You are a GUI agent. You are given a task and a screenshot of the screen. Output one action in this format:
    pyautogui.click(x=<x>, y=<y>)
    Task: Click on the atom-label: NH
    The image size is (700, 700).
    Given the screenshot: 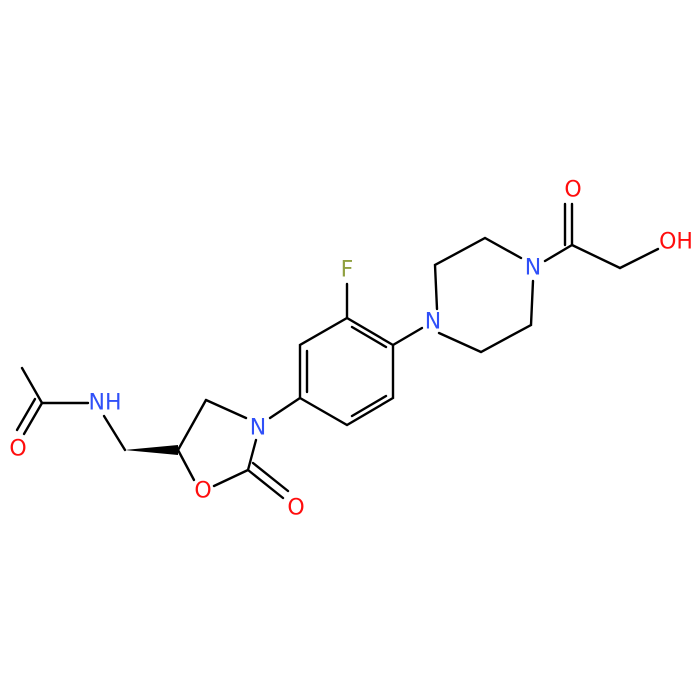 What is the action you would take?
    pyautogui.click(x=105, y=403)
    